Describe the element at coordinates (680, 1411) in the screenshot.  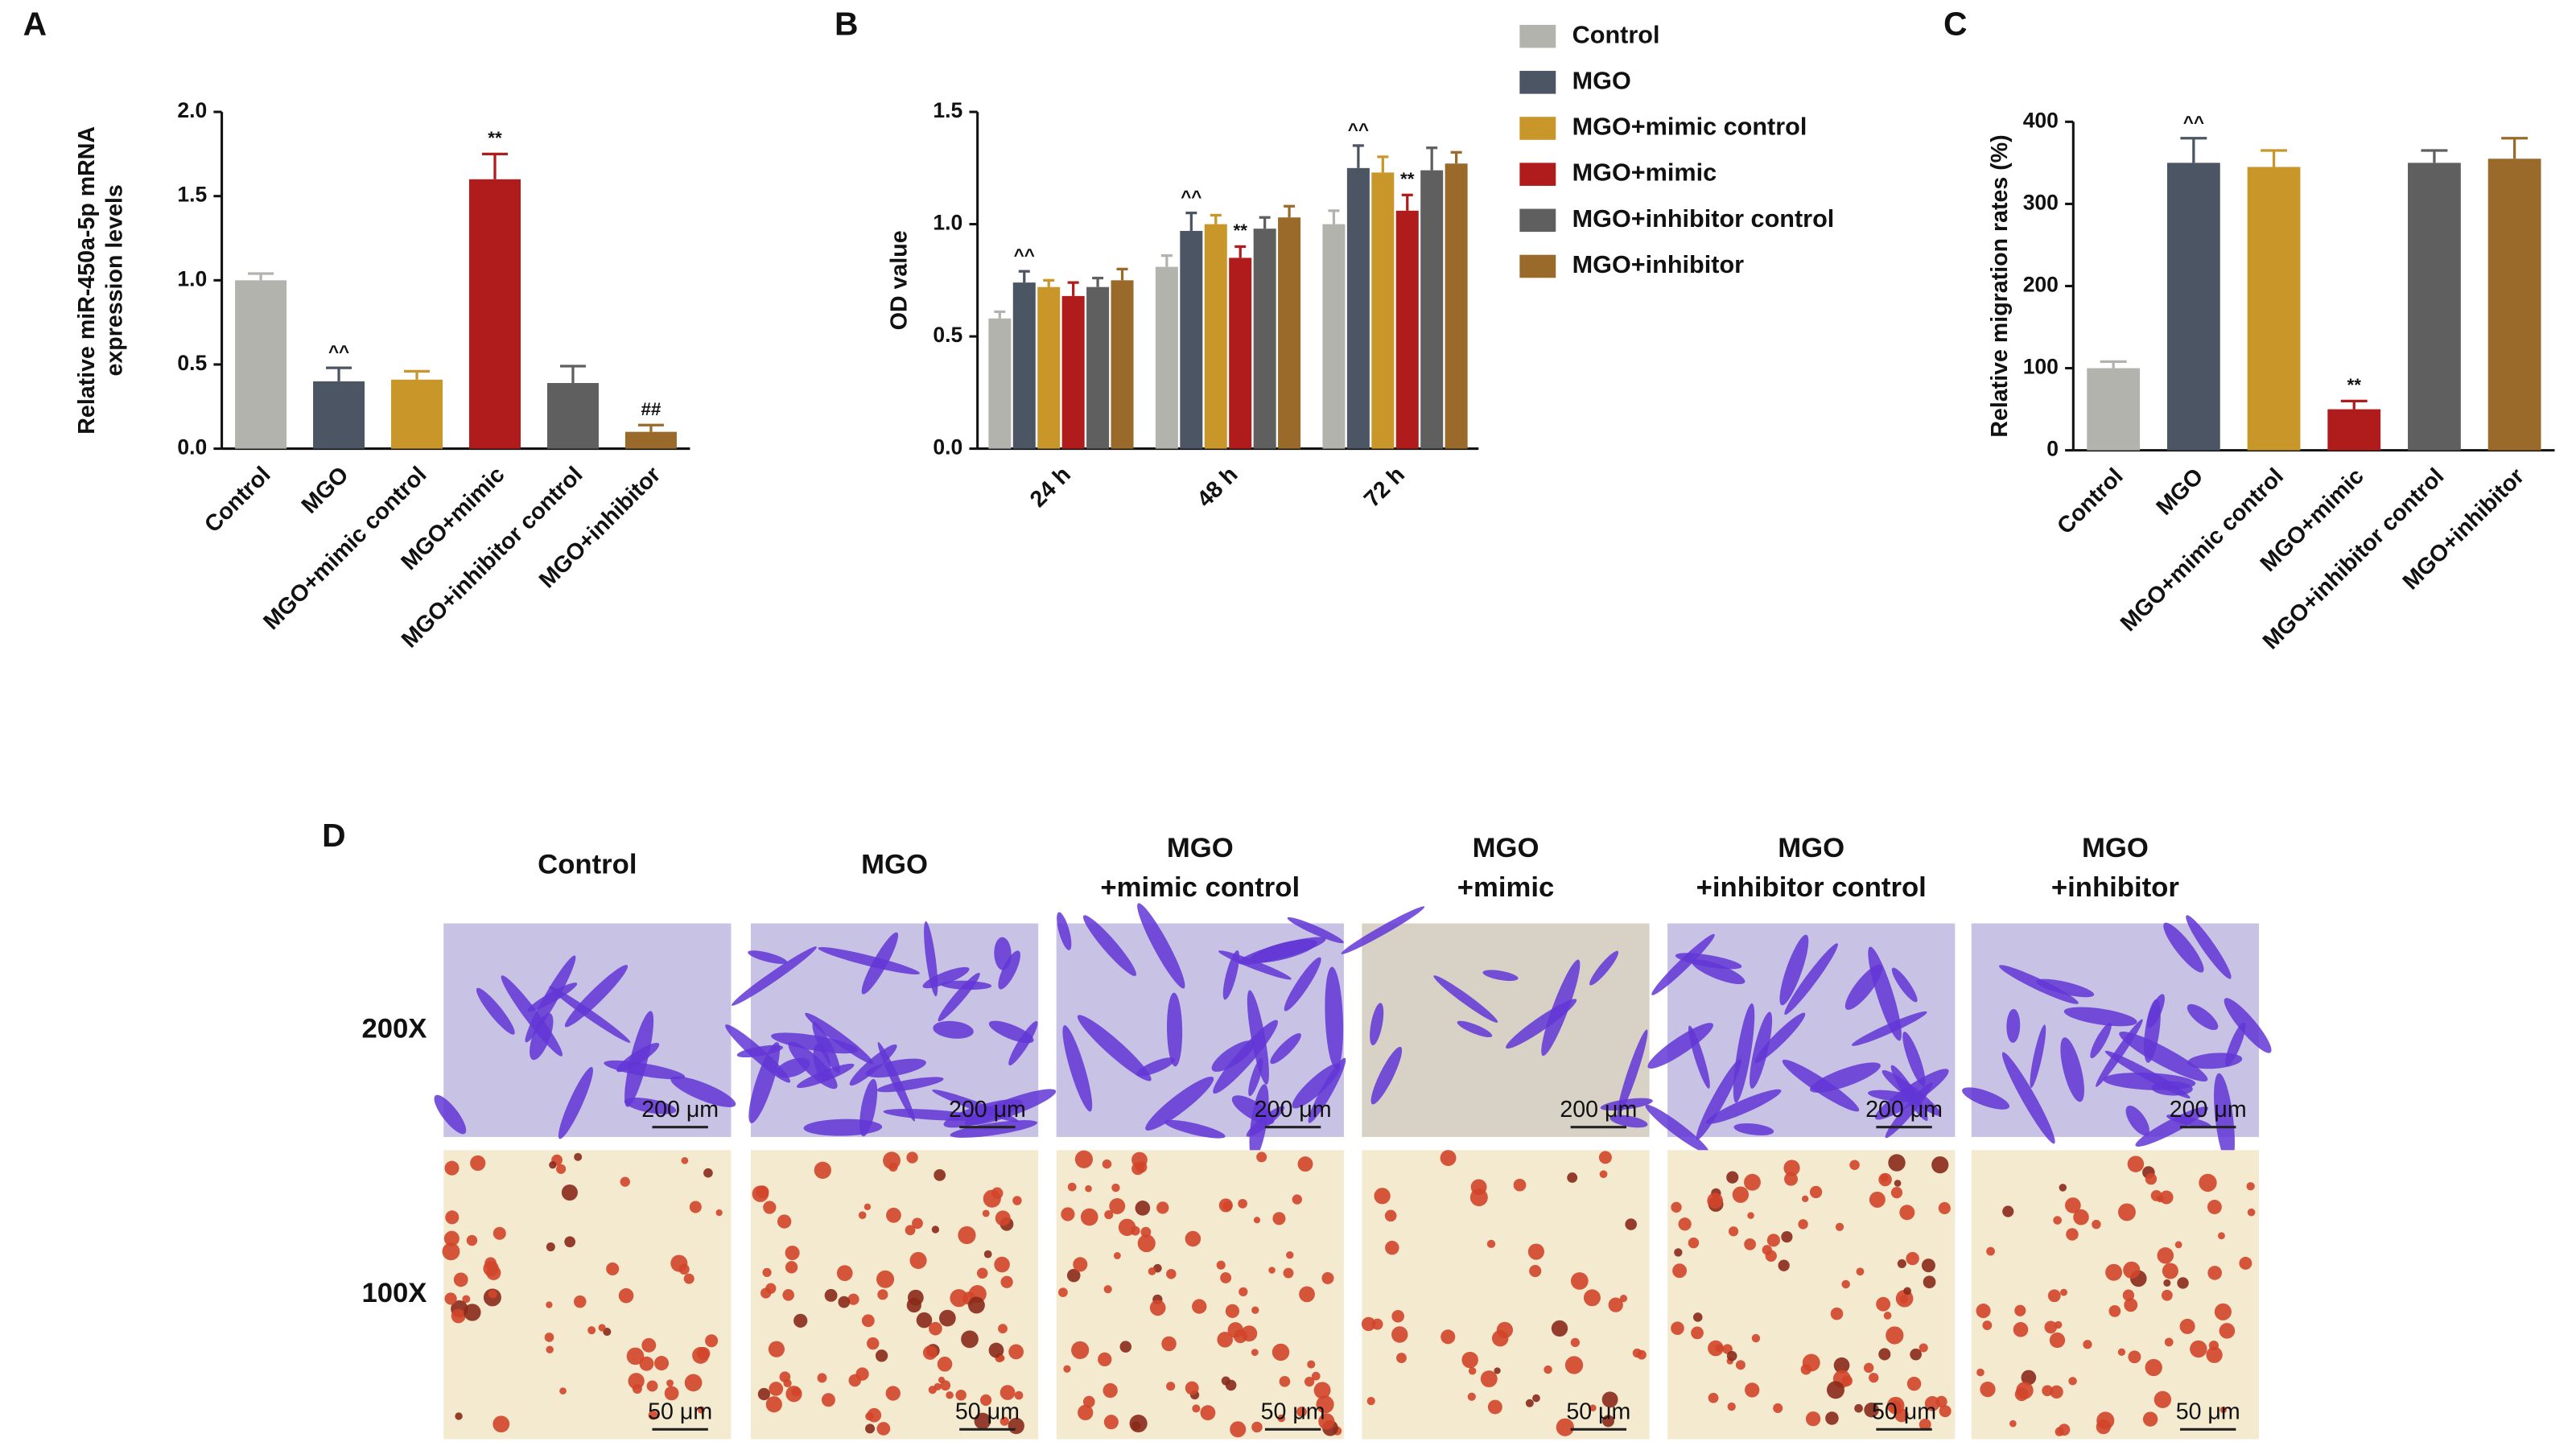
I see `scale-bar-label: 50 μm` at that location.